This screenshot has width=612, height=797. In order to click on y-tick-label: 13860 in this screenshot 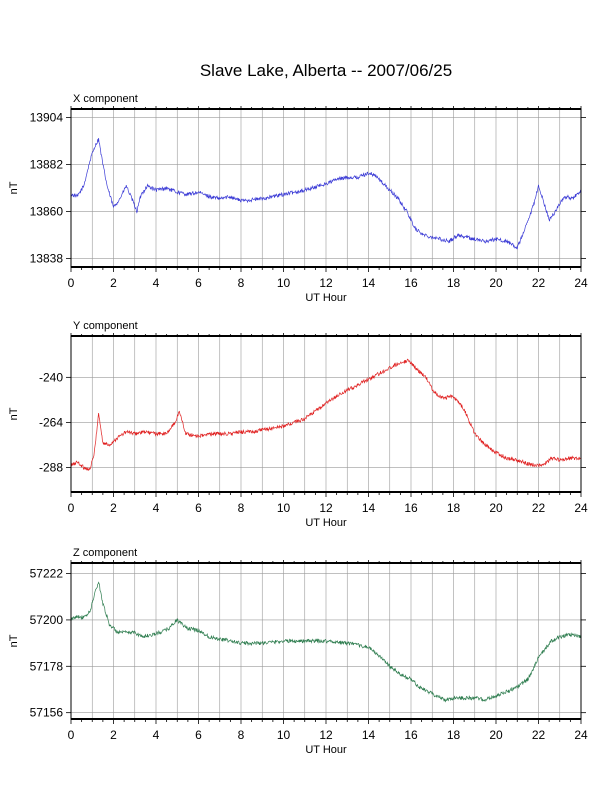, I will do `click(47, 211)`.